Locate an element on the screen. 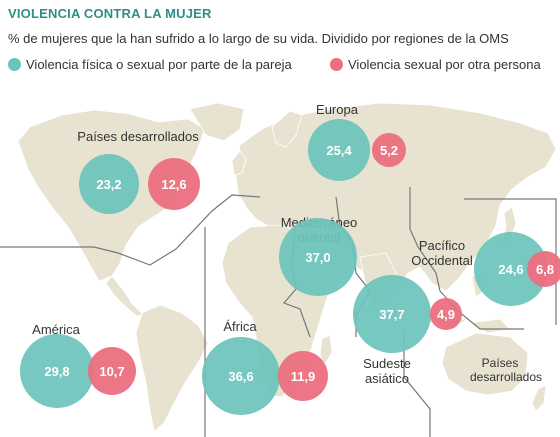  bubble-americas-nonpartner is located at coordinates (112, 371).